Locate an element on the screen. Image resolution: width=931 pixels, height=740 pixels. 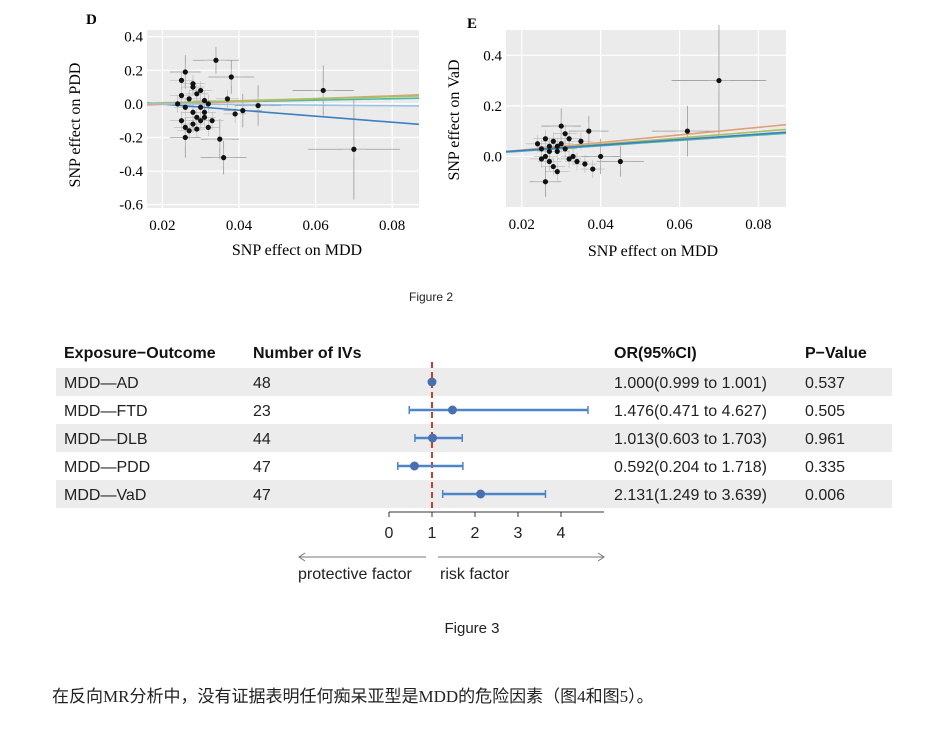
direction-arrows: protective factor risk factor is located at coordinates (451, 567).